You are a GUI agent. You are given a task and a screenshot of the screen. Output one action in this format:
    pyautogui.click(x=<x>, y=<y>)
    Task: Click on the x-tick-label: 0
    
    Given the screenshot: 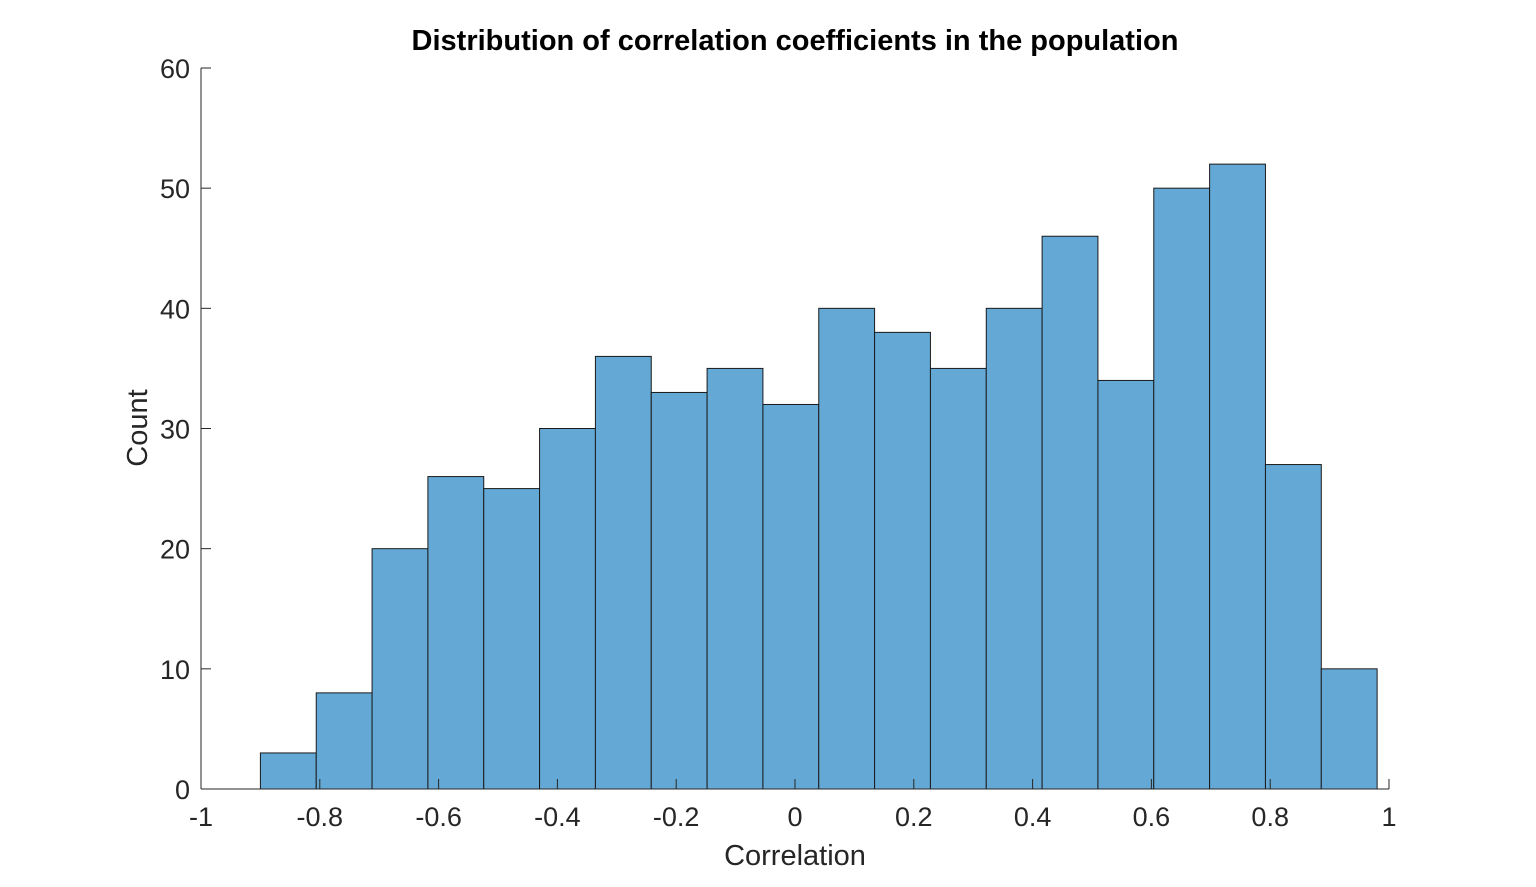 What is the action you would take?
    pyautogui.click(x=794, y=817)
    